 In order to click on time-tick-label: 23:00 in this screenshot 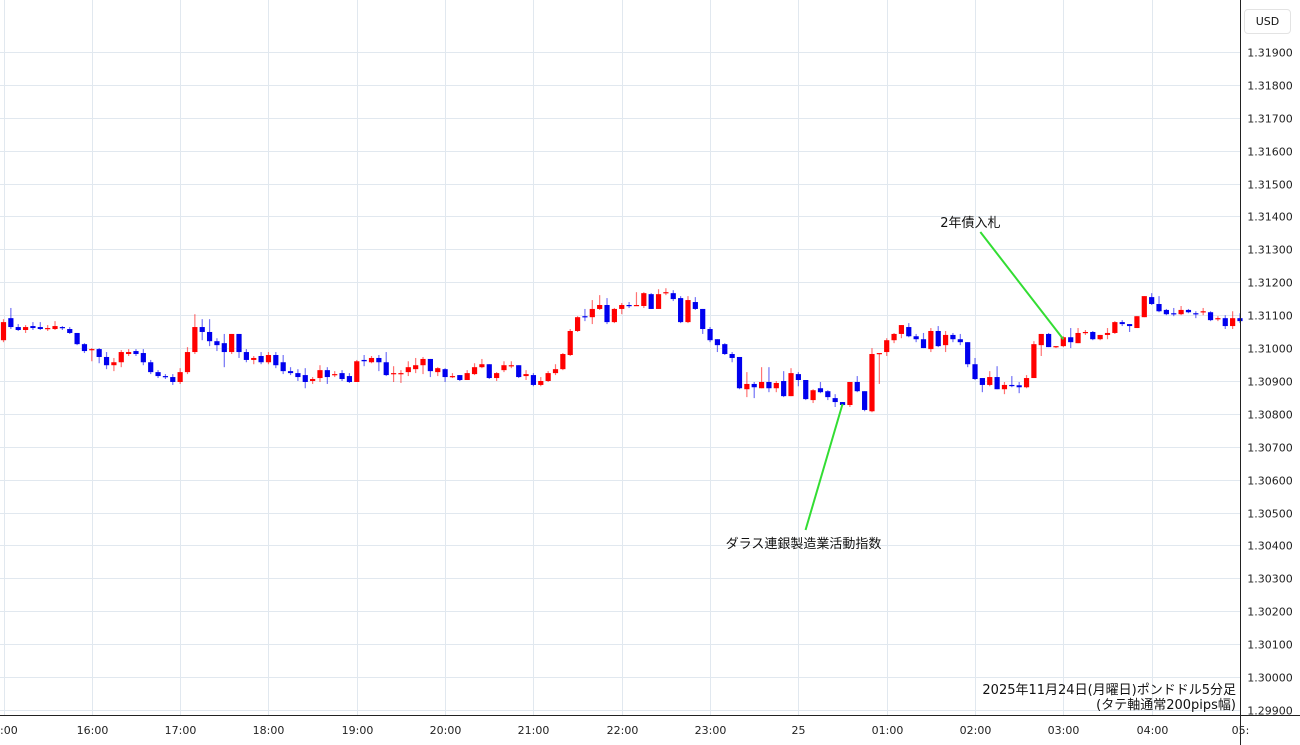, I will do `click(711, 730)`.